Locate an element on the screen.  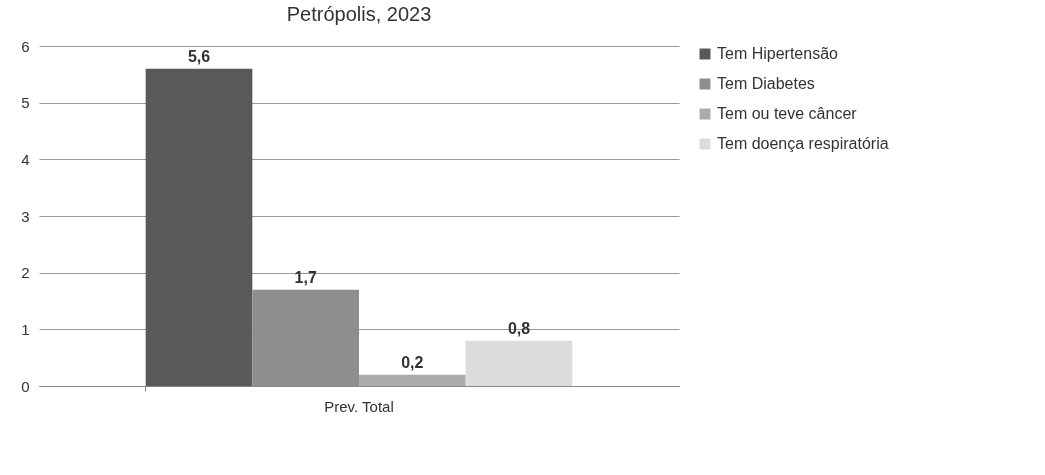
x-tick-label: Prev. Total is located at coordinates (359, 406).